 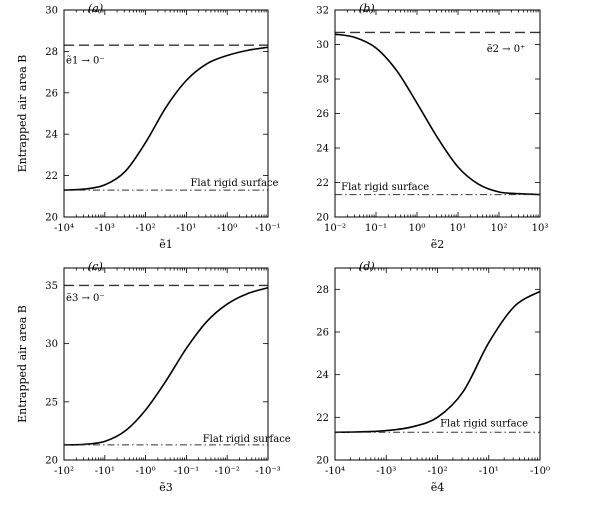 I want to click on x-axis-label: ẽ1, so click(x=166, y=244).